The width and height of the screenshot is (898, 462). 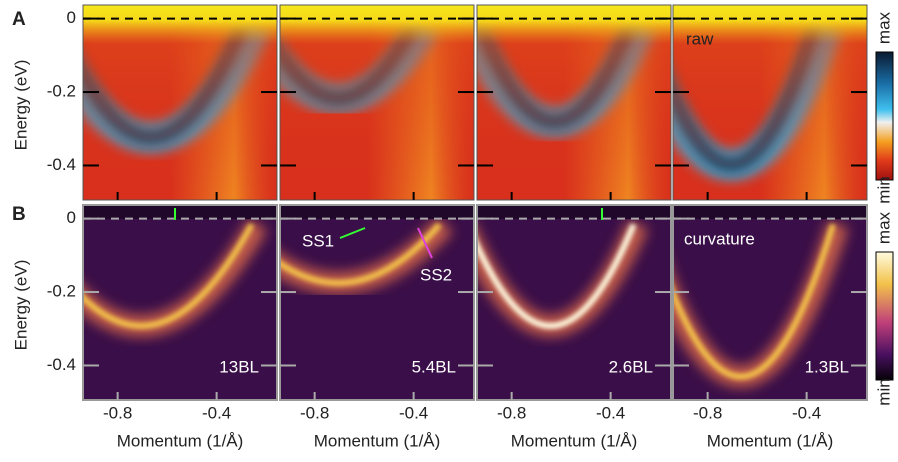 I want to click on panel-label: B, so click(x=19, y=214).